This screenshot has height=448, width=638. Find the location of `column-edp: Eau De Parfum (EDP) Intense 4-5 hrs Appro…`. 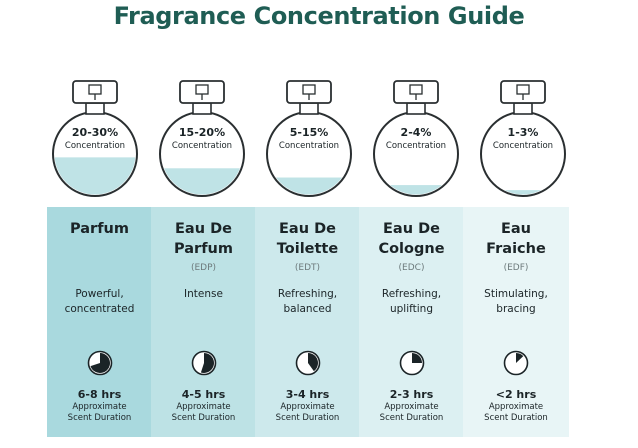

column-edp: Eau De Parfum (EDP) Intense 4-5 hrs Appro… is located at coordinates (204, 322).